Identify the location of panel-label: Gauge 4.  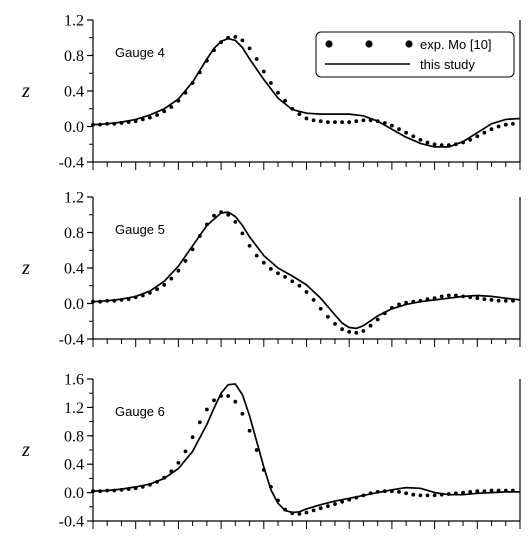
(140, 52).